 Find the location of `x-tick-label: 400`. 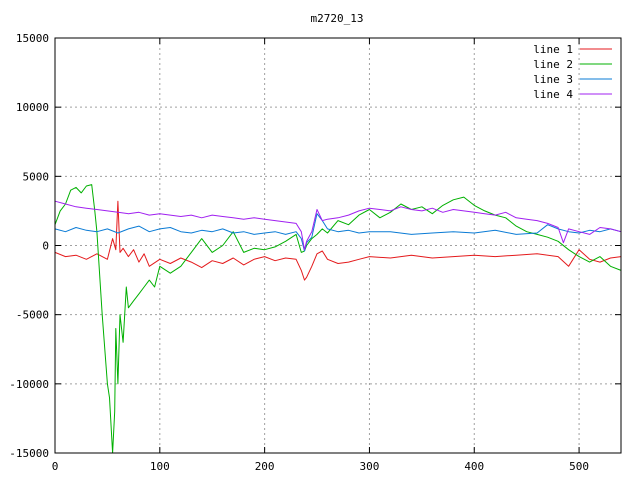

x-tick-label: 400 is located at coordinates (474, 466).